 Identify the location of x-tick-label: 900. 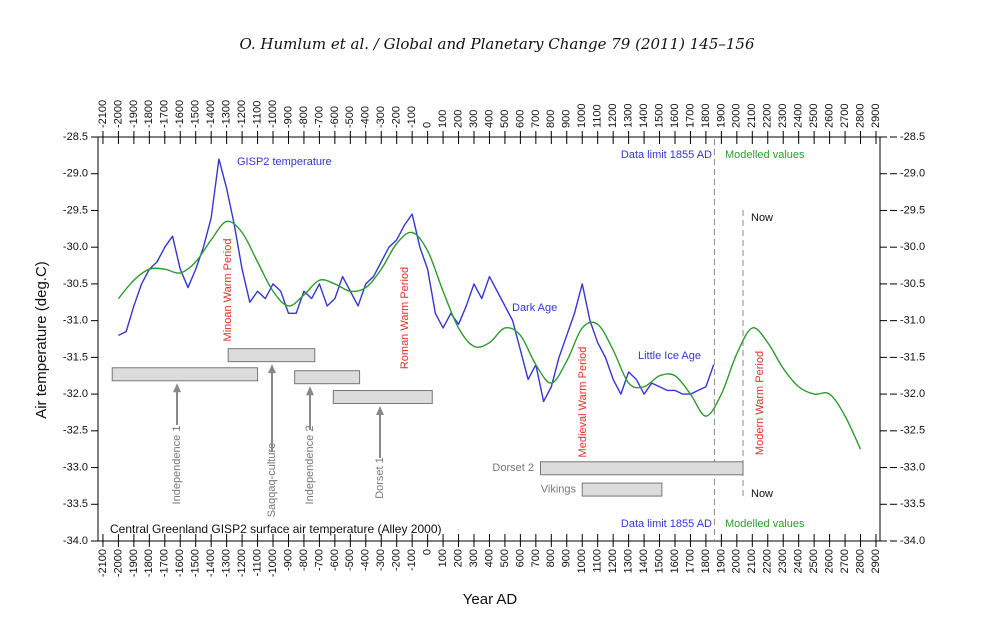
(567, 558).